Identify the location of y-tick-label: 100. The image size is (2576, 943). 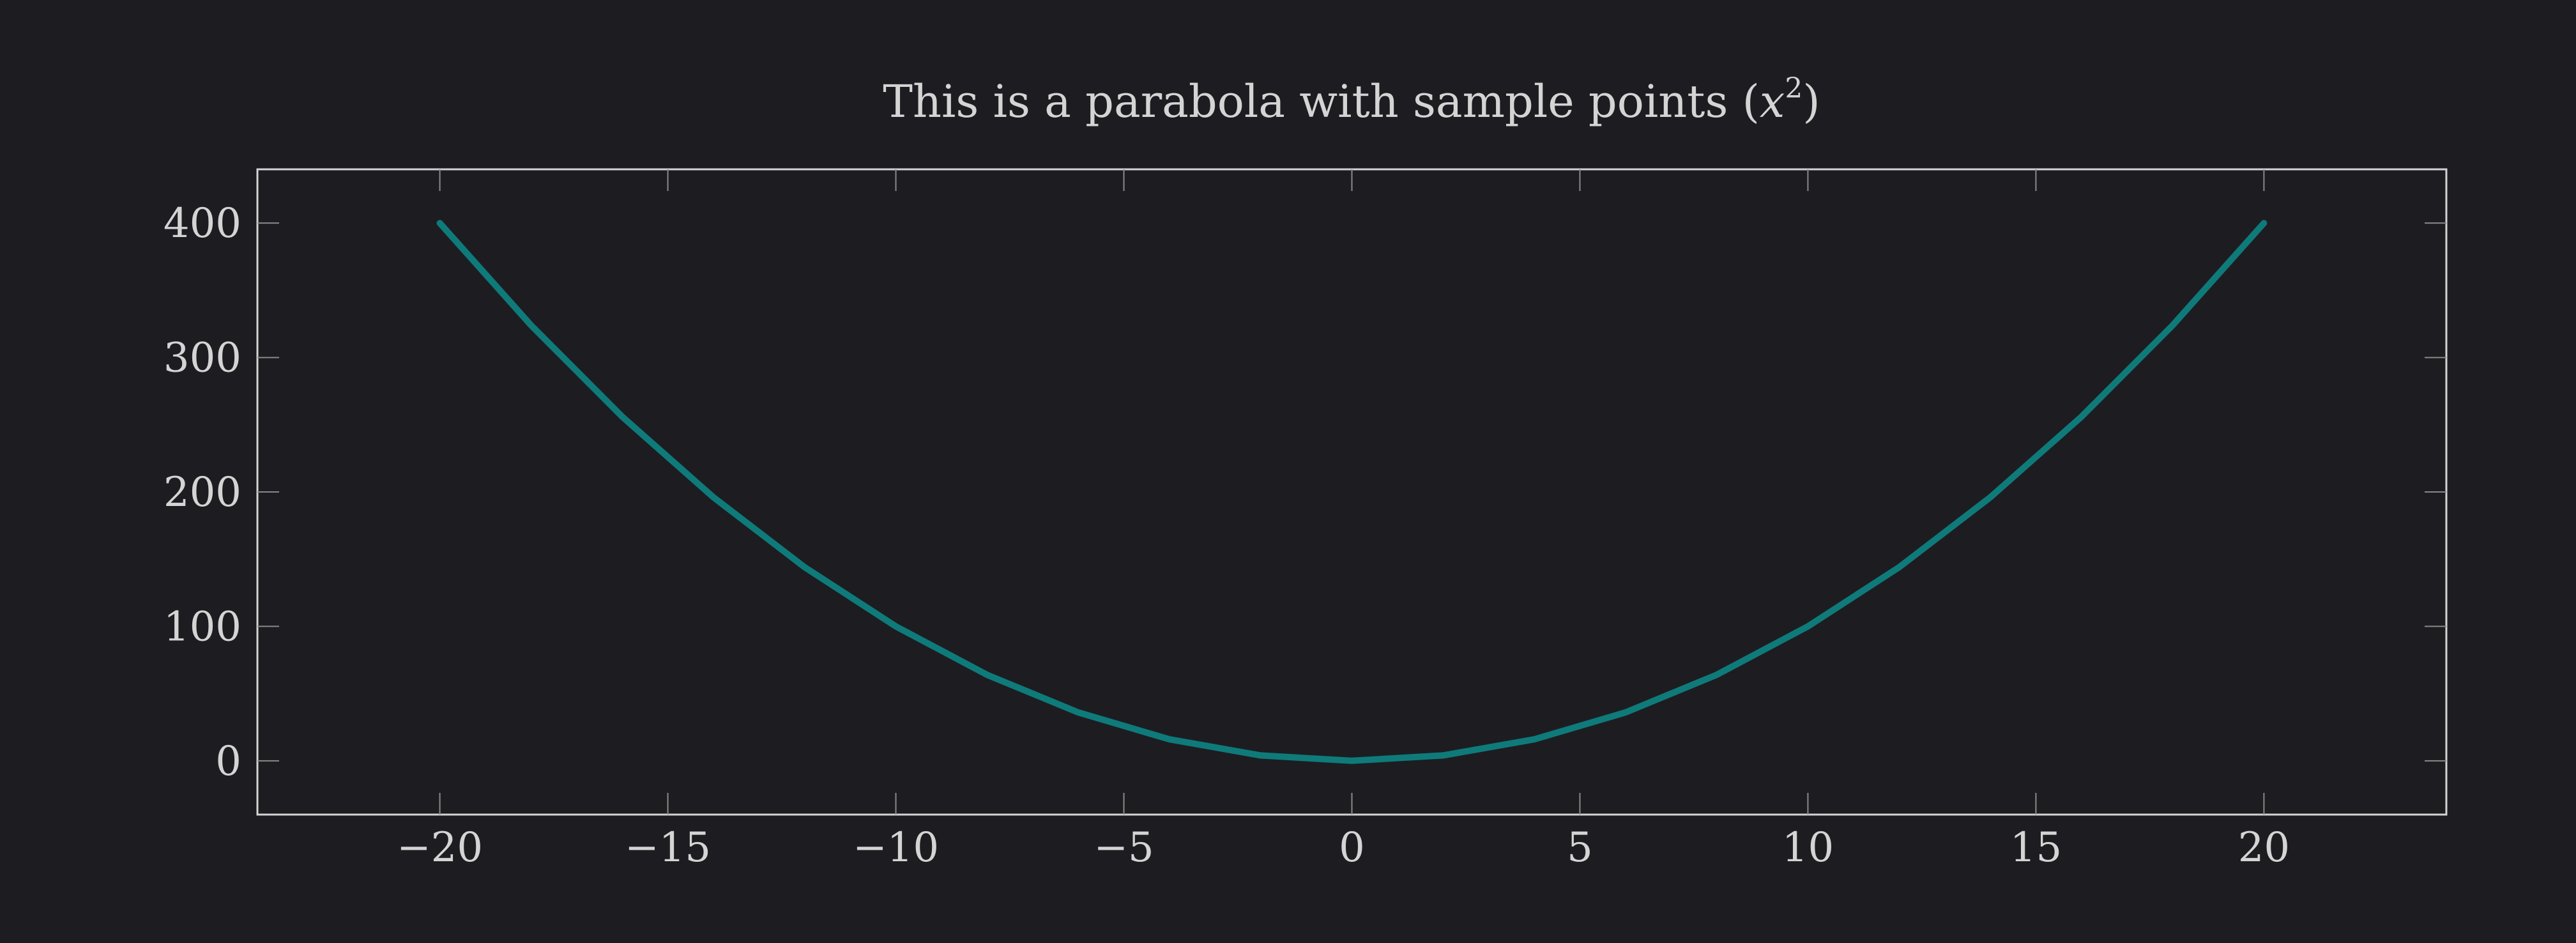
(202, 626).